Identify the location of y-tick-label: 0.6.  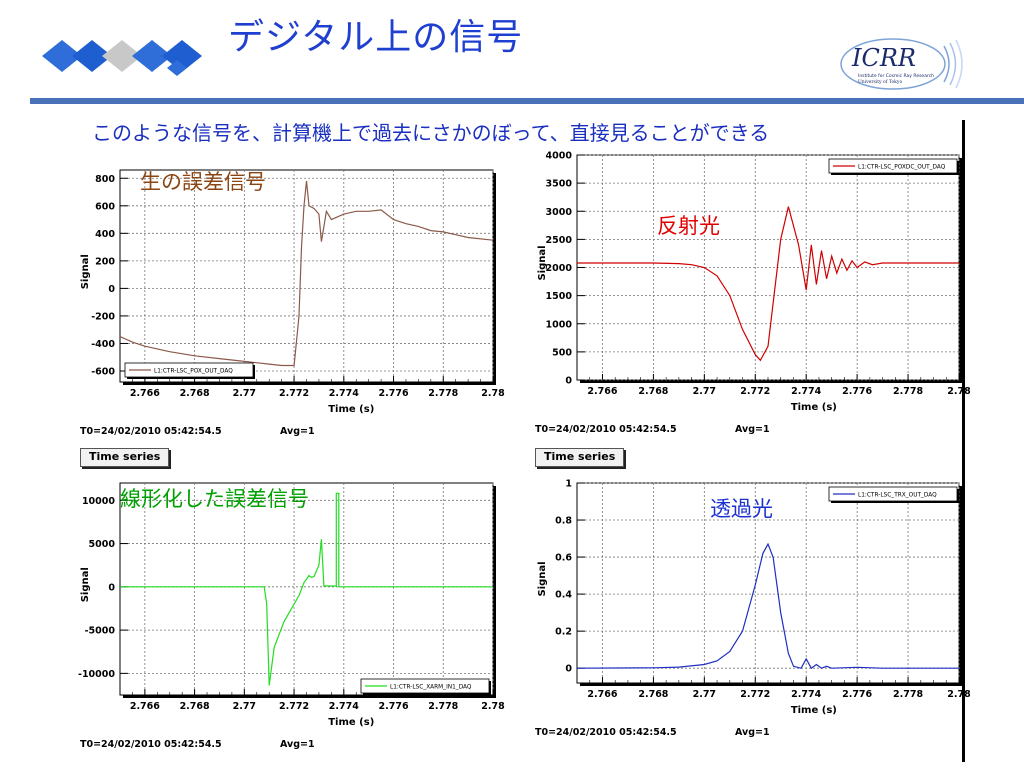
(563, 558).